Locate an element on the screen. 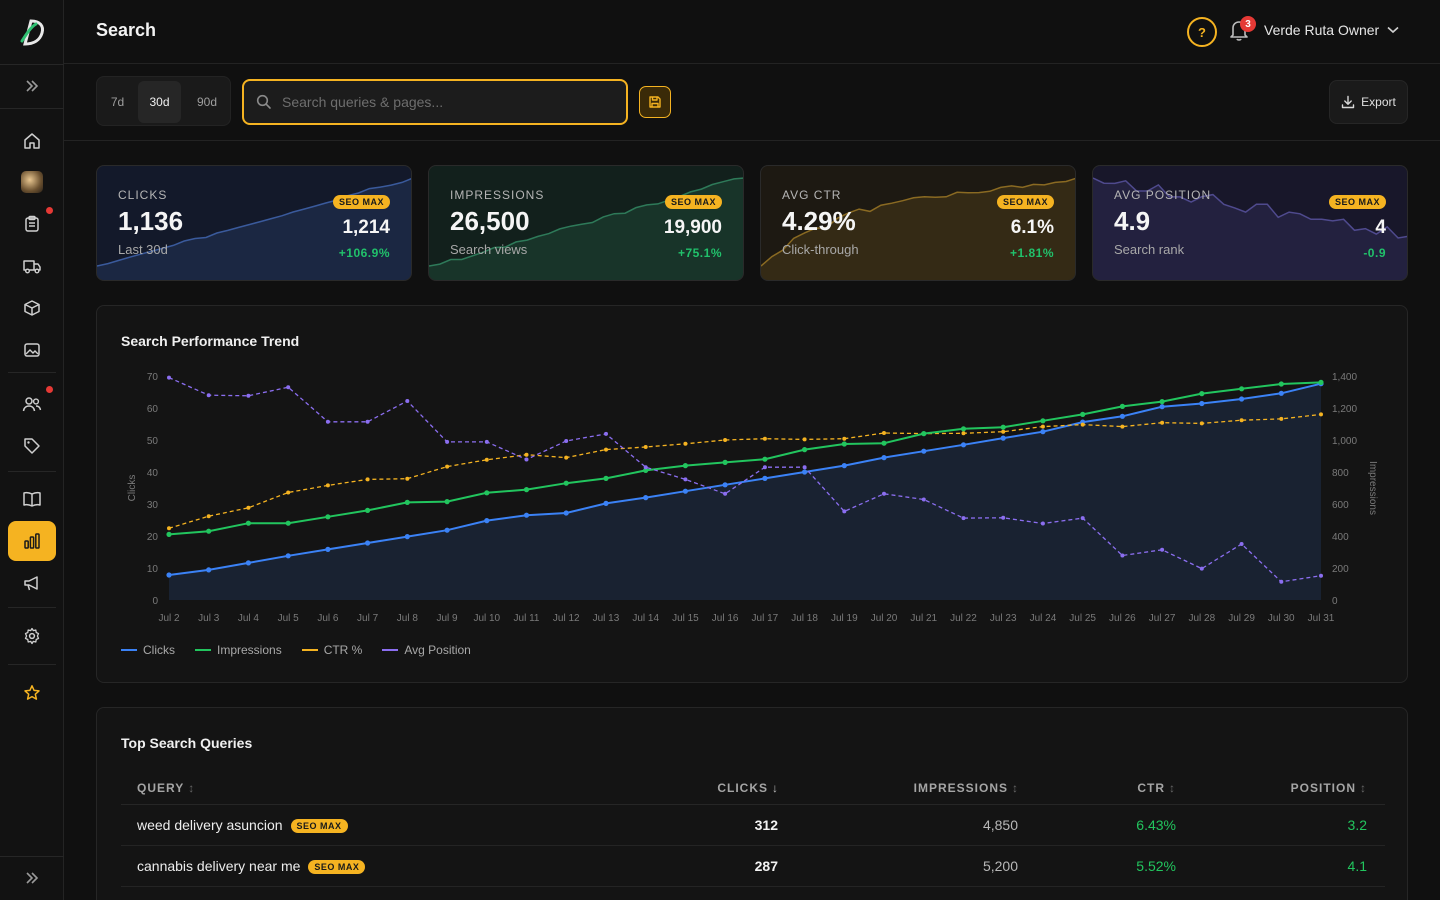 The image size is (1440, 900). brand-logo is located at coordinates (32, 32).